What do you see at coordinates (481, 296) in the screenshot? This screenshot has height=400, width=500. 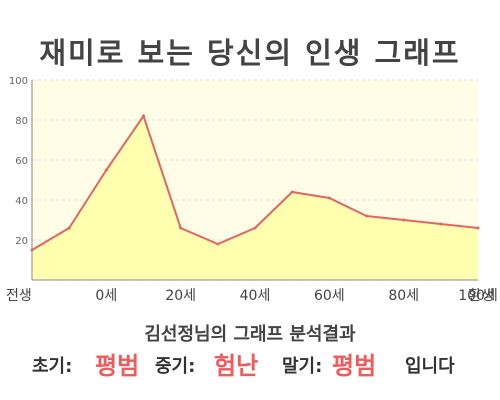 I see `x-tick-label: 환생` at bounding box center [481, 296].